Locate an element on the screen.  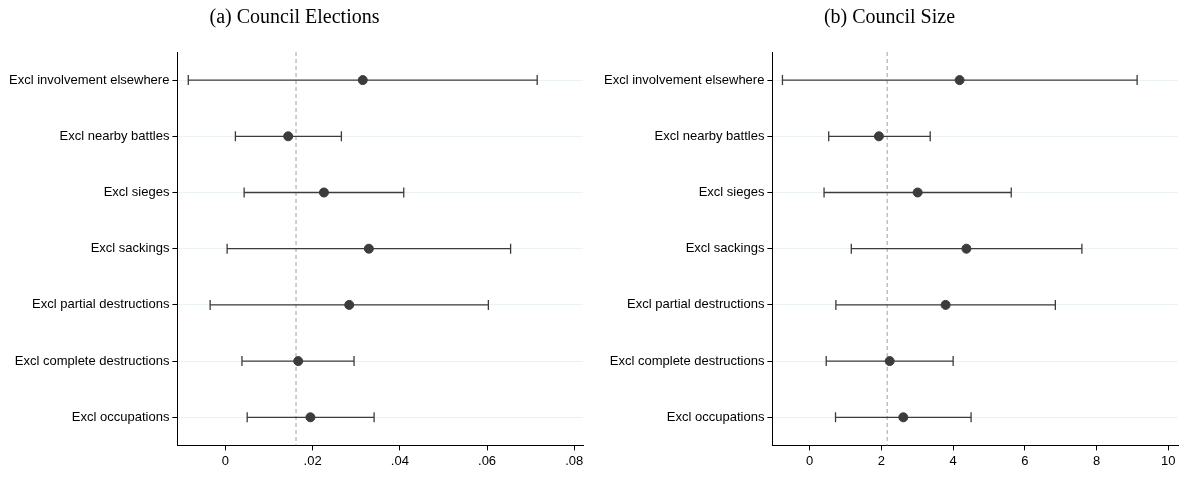
x-tick-label: .02 is located at coordinates (312, 460).